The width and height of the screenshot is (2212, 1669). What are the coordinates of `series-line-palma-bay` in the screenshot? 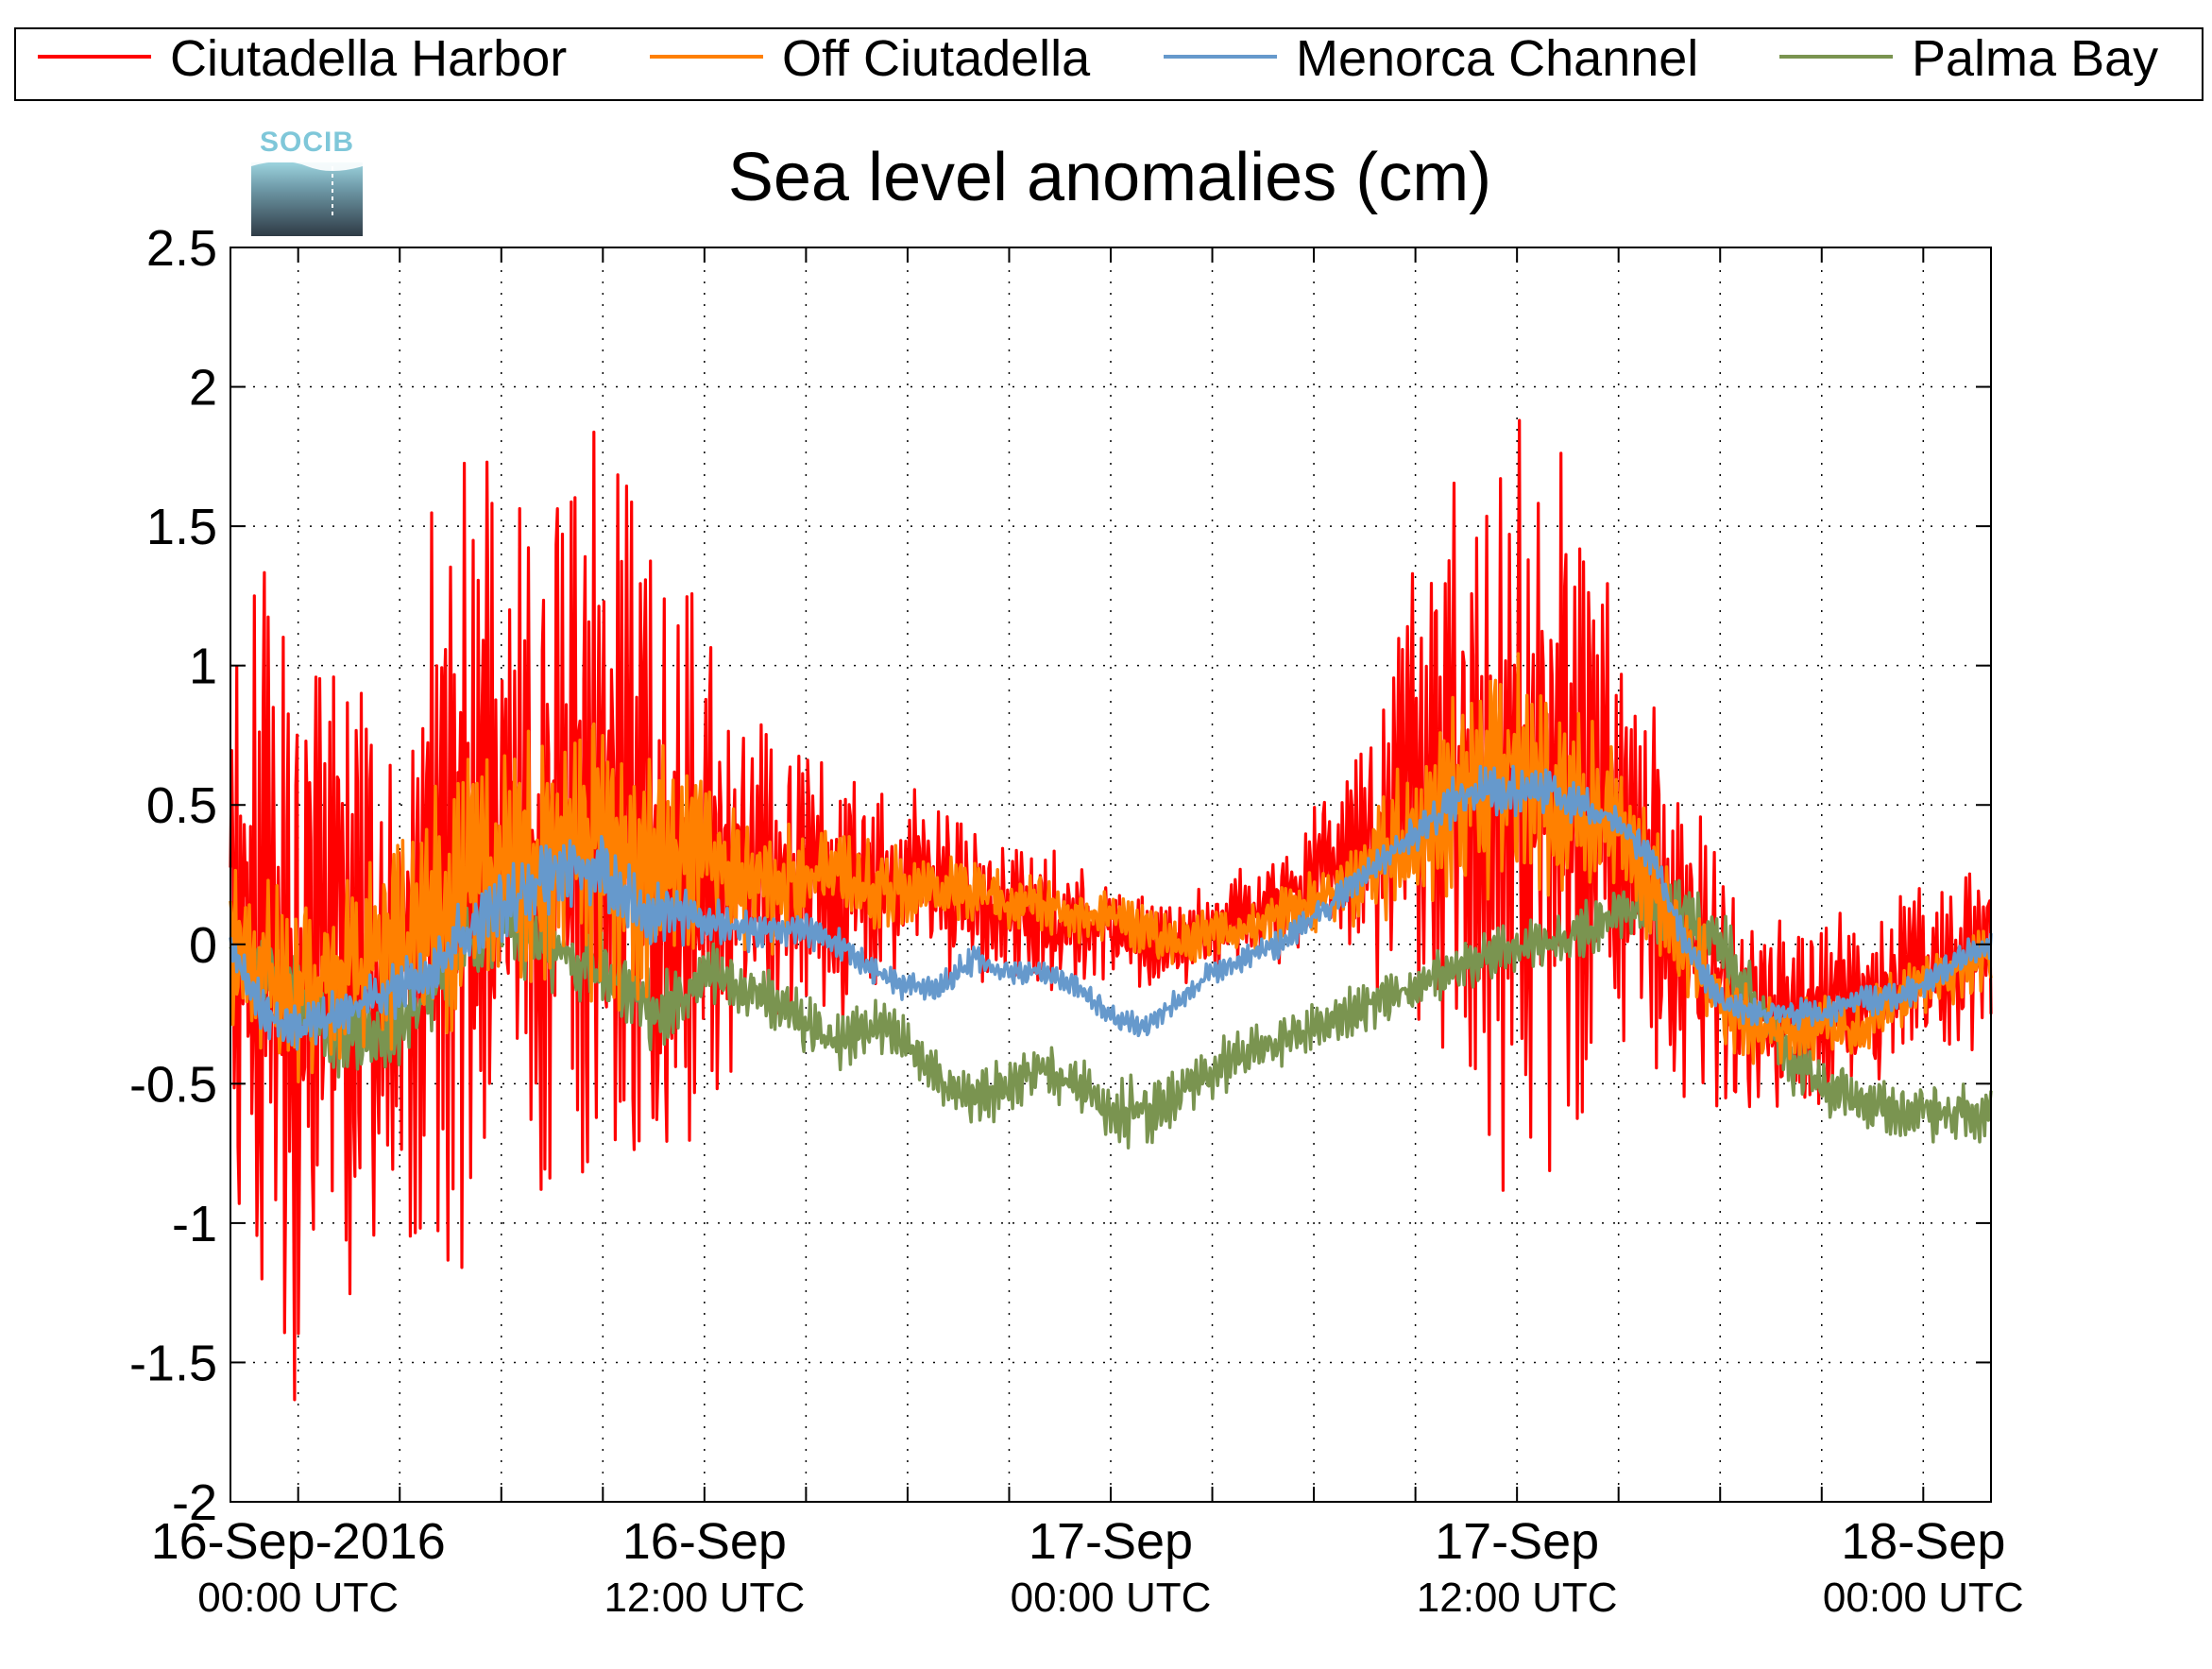 It's located at (1111, 1011).